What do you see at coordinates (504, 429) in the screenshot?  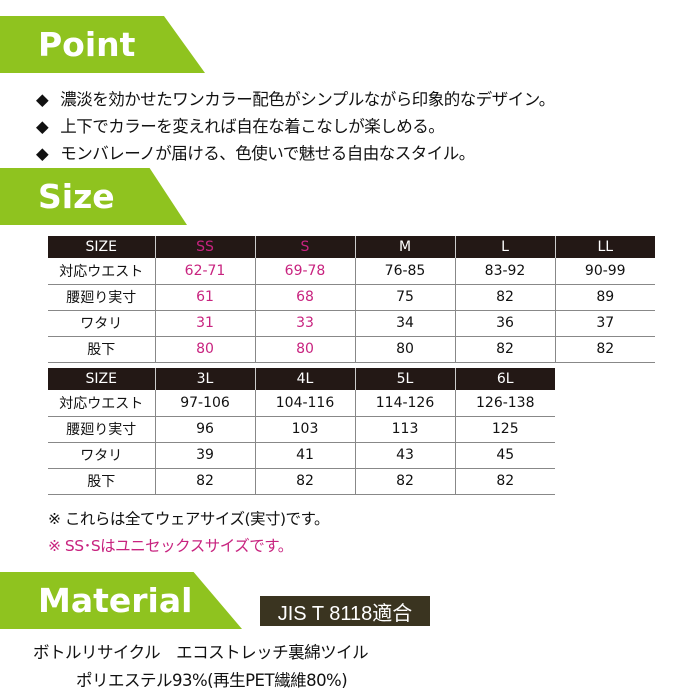 I see `table-cell: 125` at bounding box center [504, 429].